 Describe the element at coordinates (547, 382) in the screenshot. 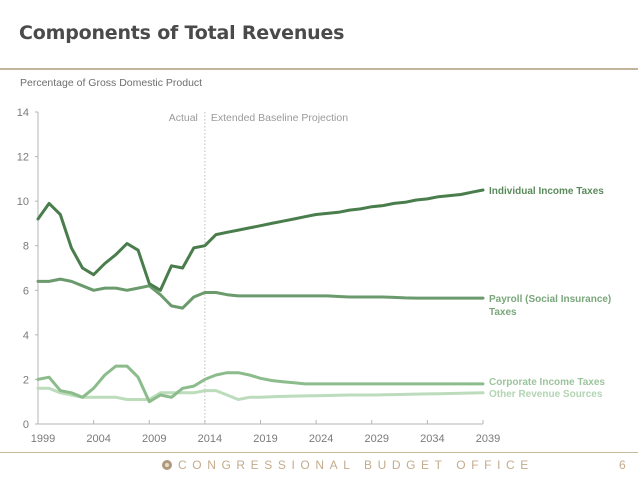

I see `series-label: Corporate Income Taxes` at that location.